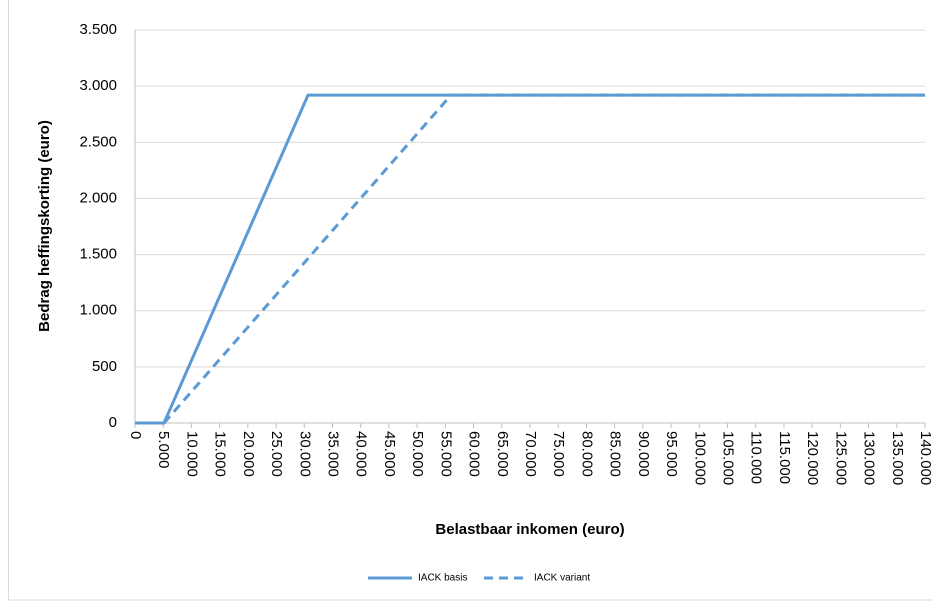  What do you see at coordinates (276, 454) in the screenshot?
I see `x-tick-label: 25.000` at bounding box center [276, 454].